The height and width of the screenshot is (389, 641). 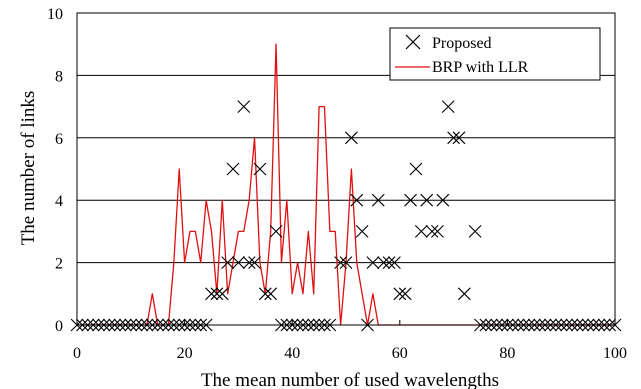 I want to click on y-tick-label: 8, so click(x=59, y=76).